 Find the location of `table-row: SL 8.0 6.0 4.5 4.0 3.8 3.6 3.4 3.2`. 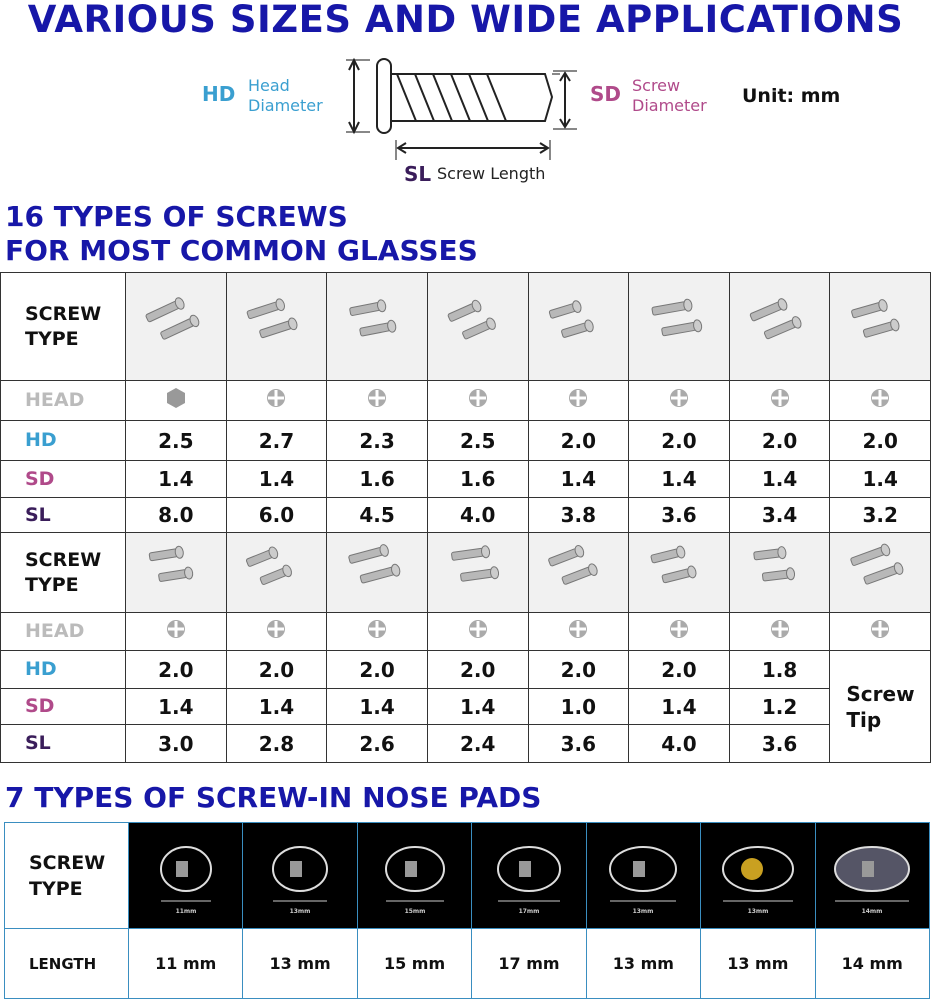

table-row: SL 8.0 6.0 4.5 4.0 3.8 3.6 3.4 3.2 is located at coordinates (465, 515).